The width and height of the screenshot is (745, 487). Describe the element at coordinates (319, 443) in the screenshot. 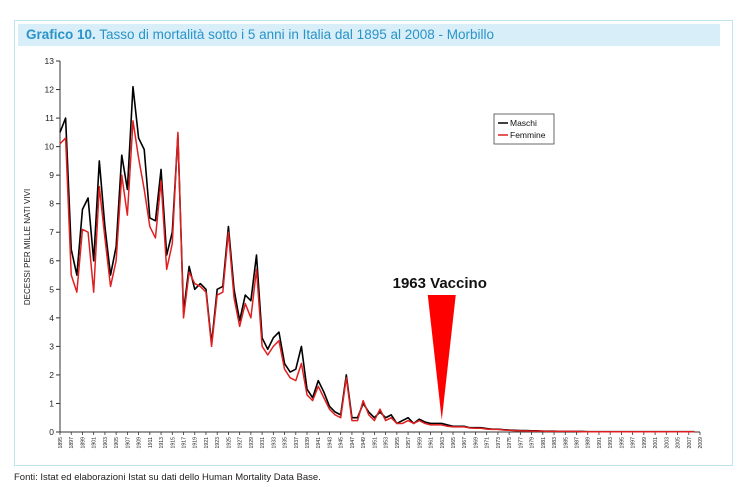

I see `x-tick-label: 1941` at that location.